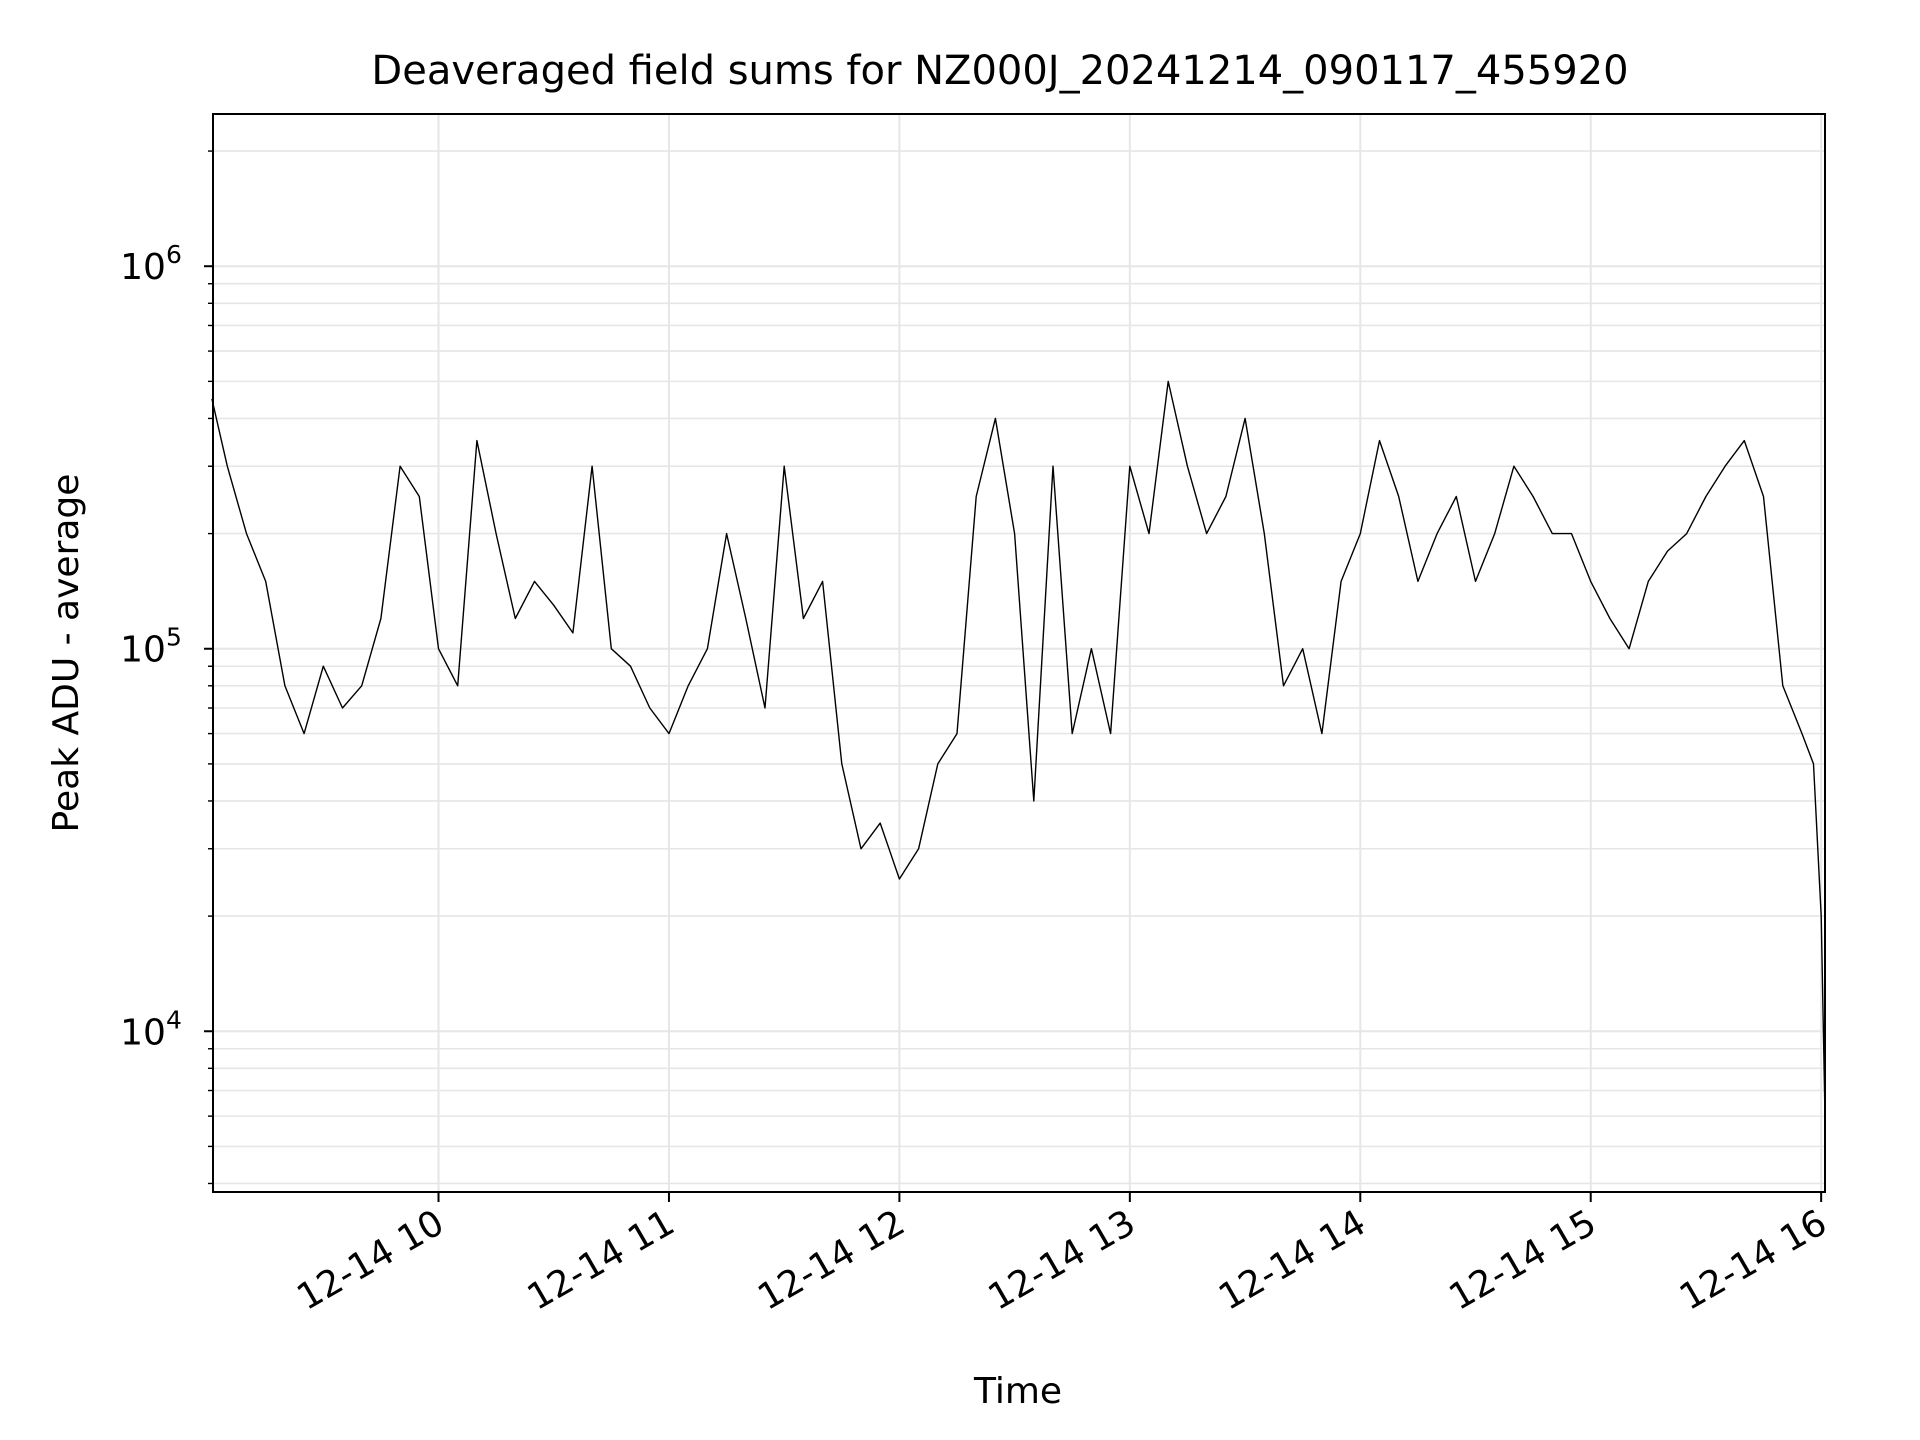  Describe the element at coordinates (151, 264) in the screenshot. I see `y-tick-label: 10⁶` at that location.